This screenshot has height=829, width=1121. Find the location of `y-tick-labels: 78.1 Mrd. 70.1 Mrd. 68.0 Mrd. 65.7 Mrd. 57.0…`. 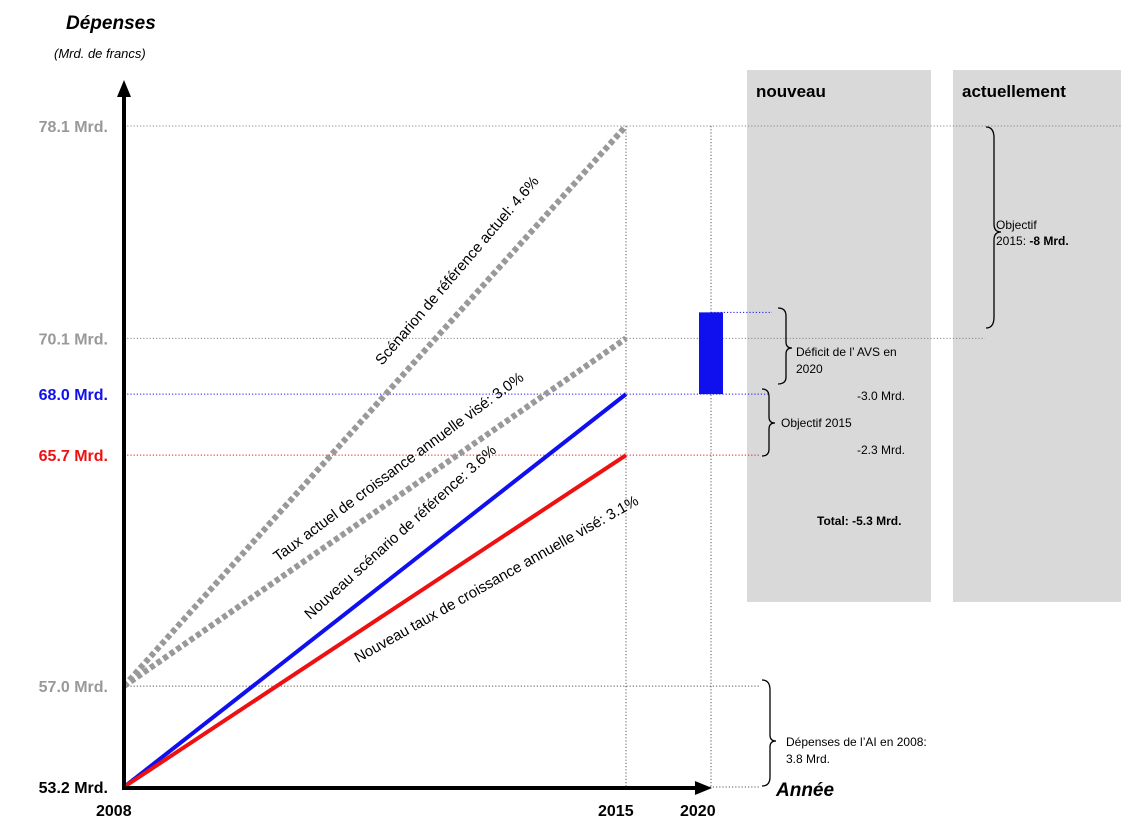

y-tick-labels: 78.1 Mrd. 70.1 Mrd. 68.0 Mrd. 65.7 Mrd. 57.0… is located at coordinates (73, 458).